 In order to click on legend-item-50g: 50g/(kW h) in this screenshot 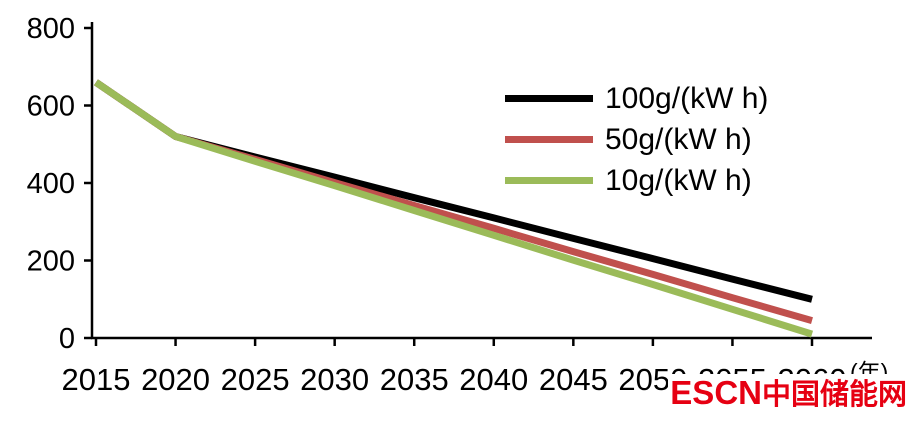, I will do `click(636, 139)`.